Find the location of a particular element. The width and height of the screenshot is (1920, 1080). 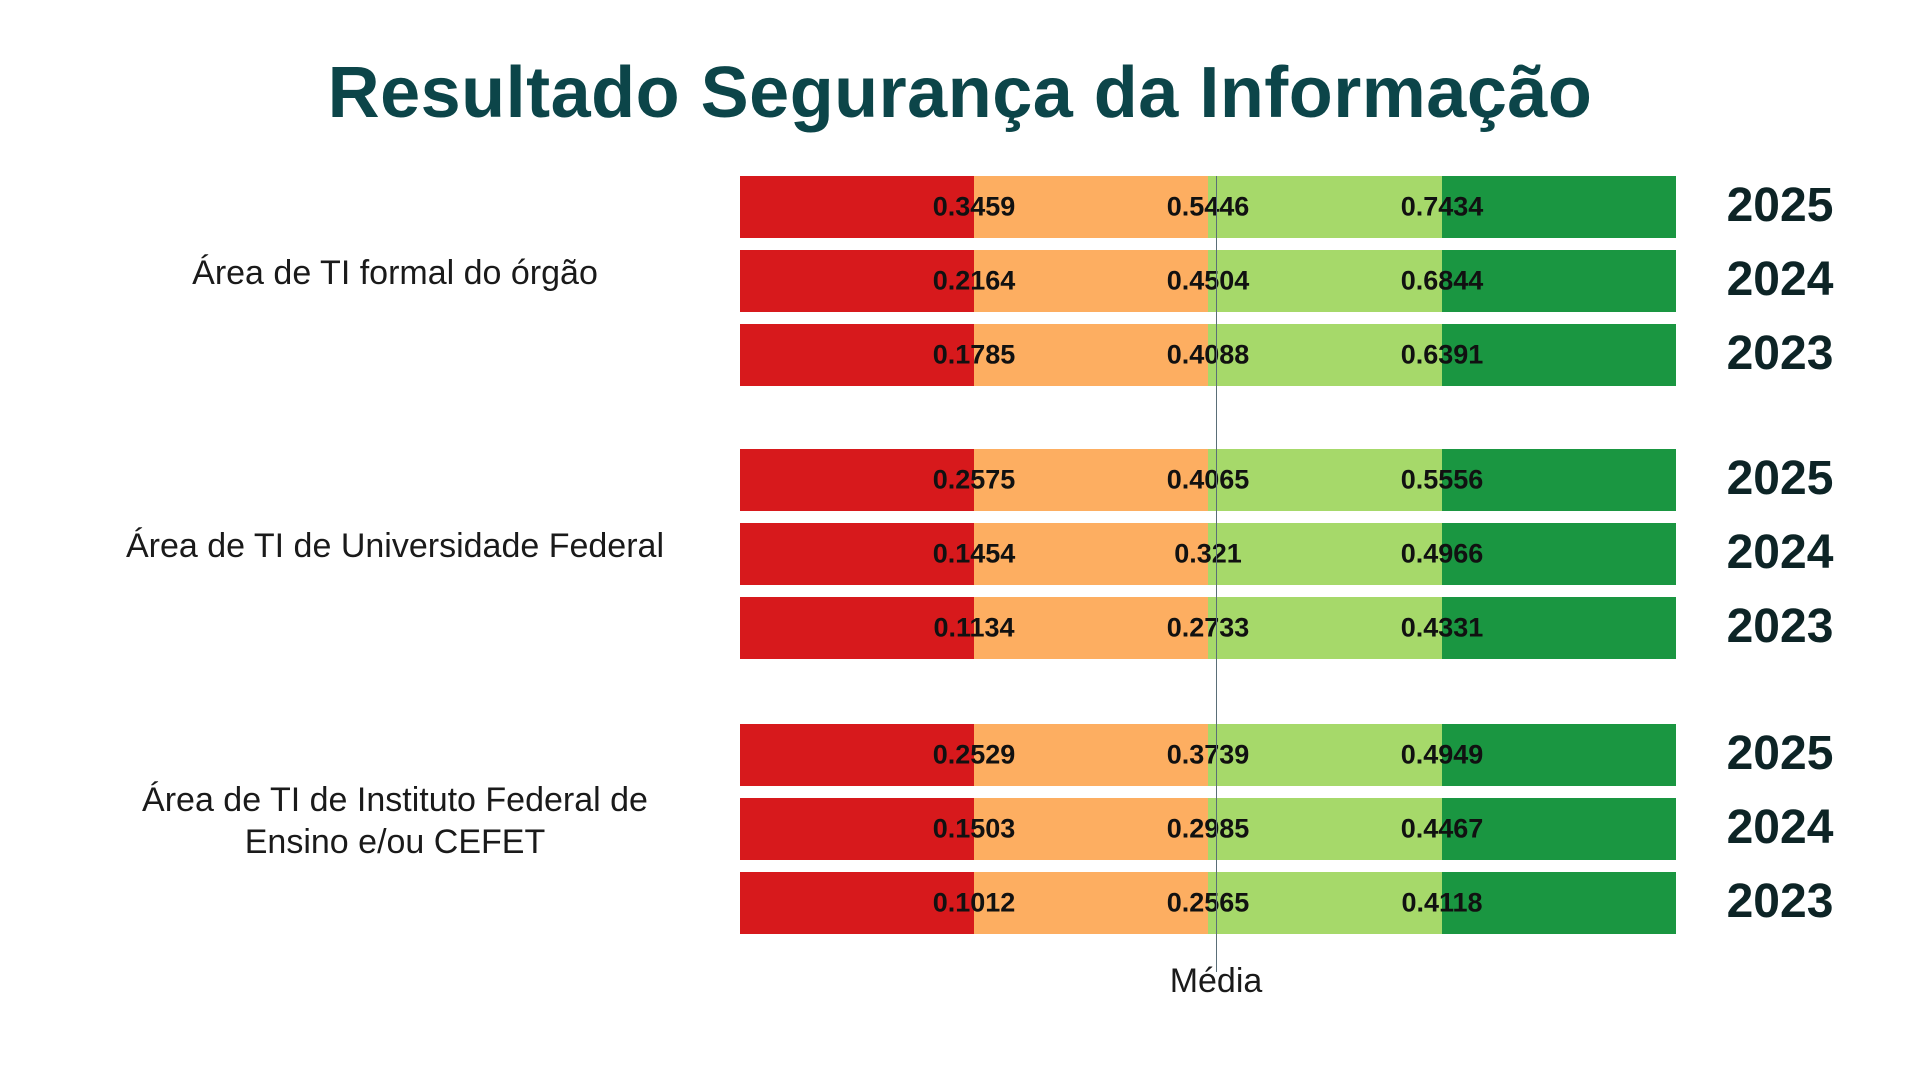

data-label: 0.3739 is located at coordinates (1208, 754).